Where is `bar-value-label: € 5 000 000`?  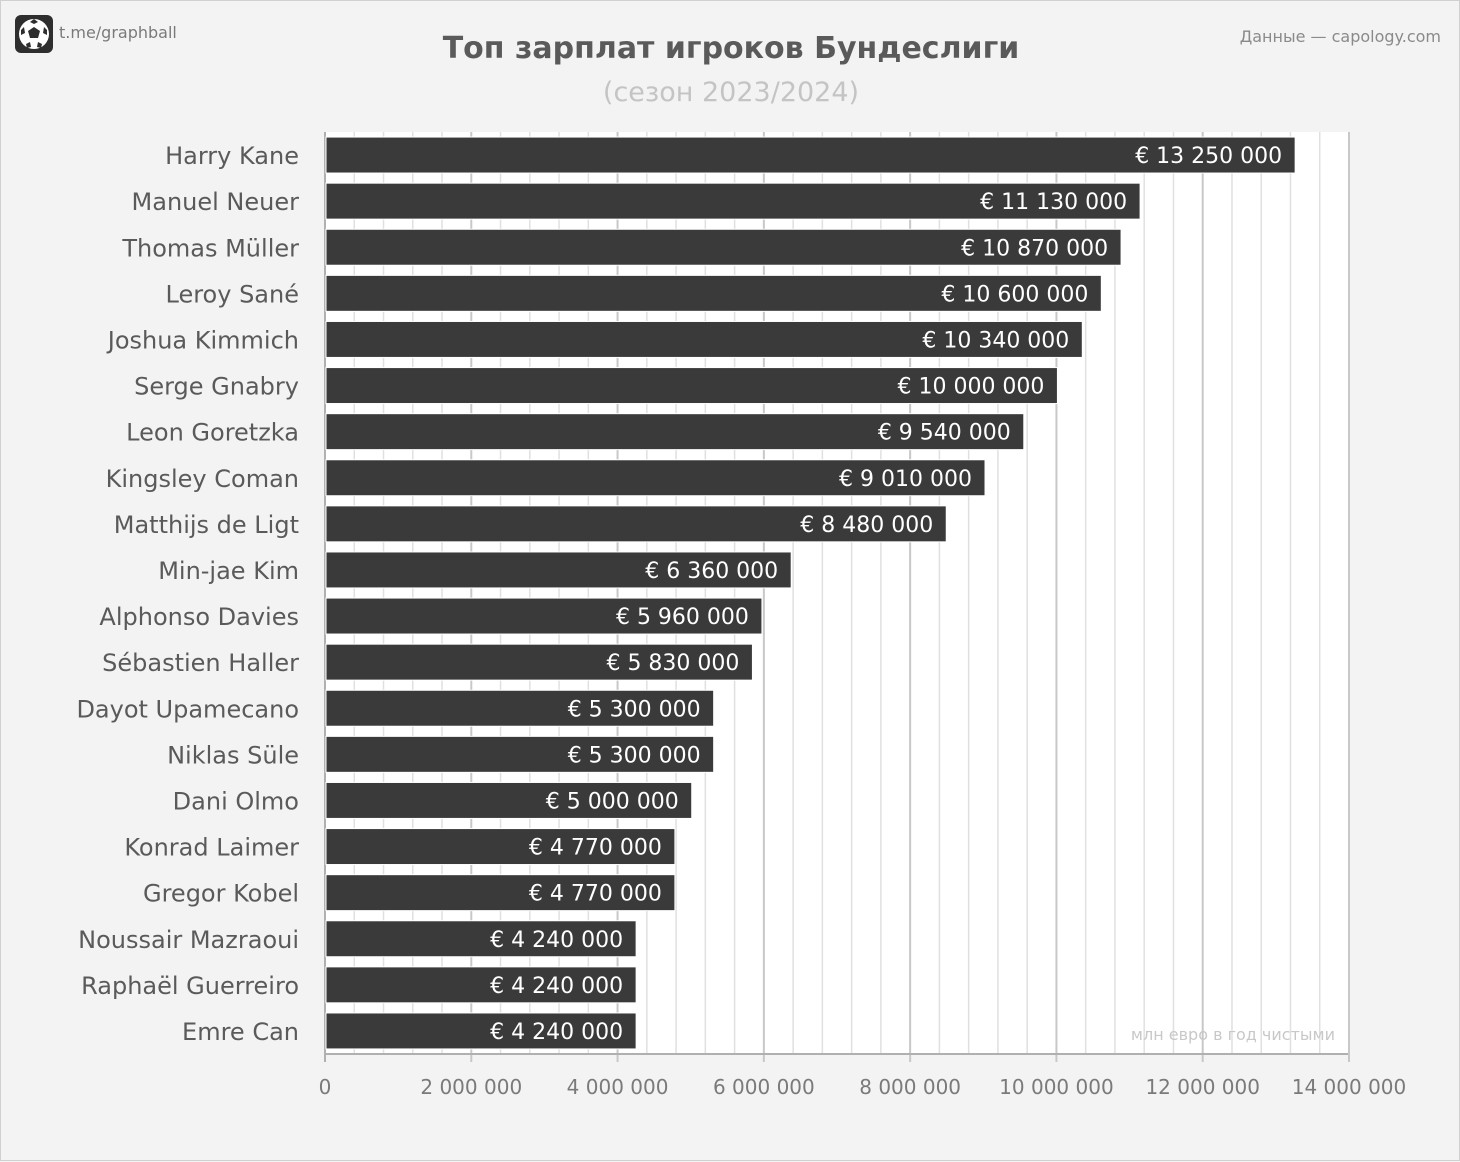
bar-value-label: € 5 000 000 is located at coordinates (612, 801).